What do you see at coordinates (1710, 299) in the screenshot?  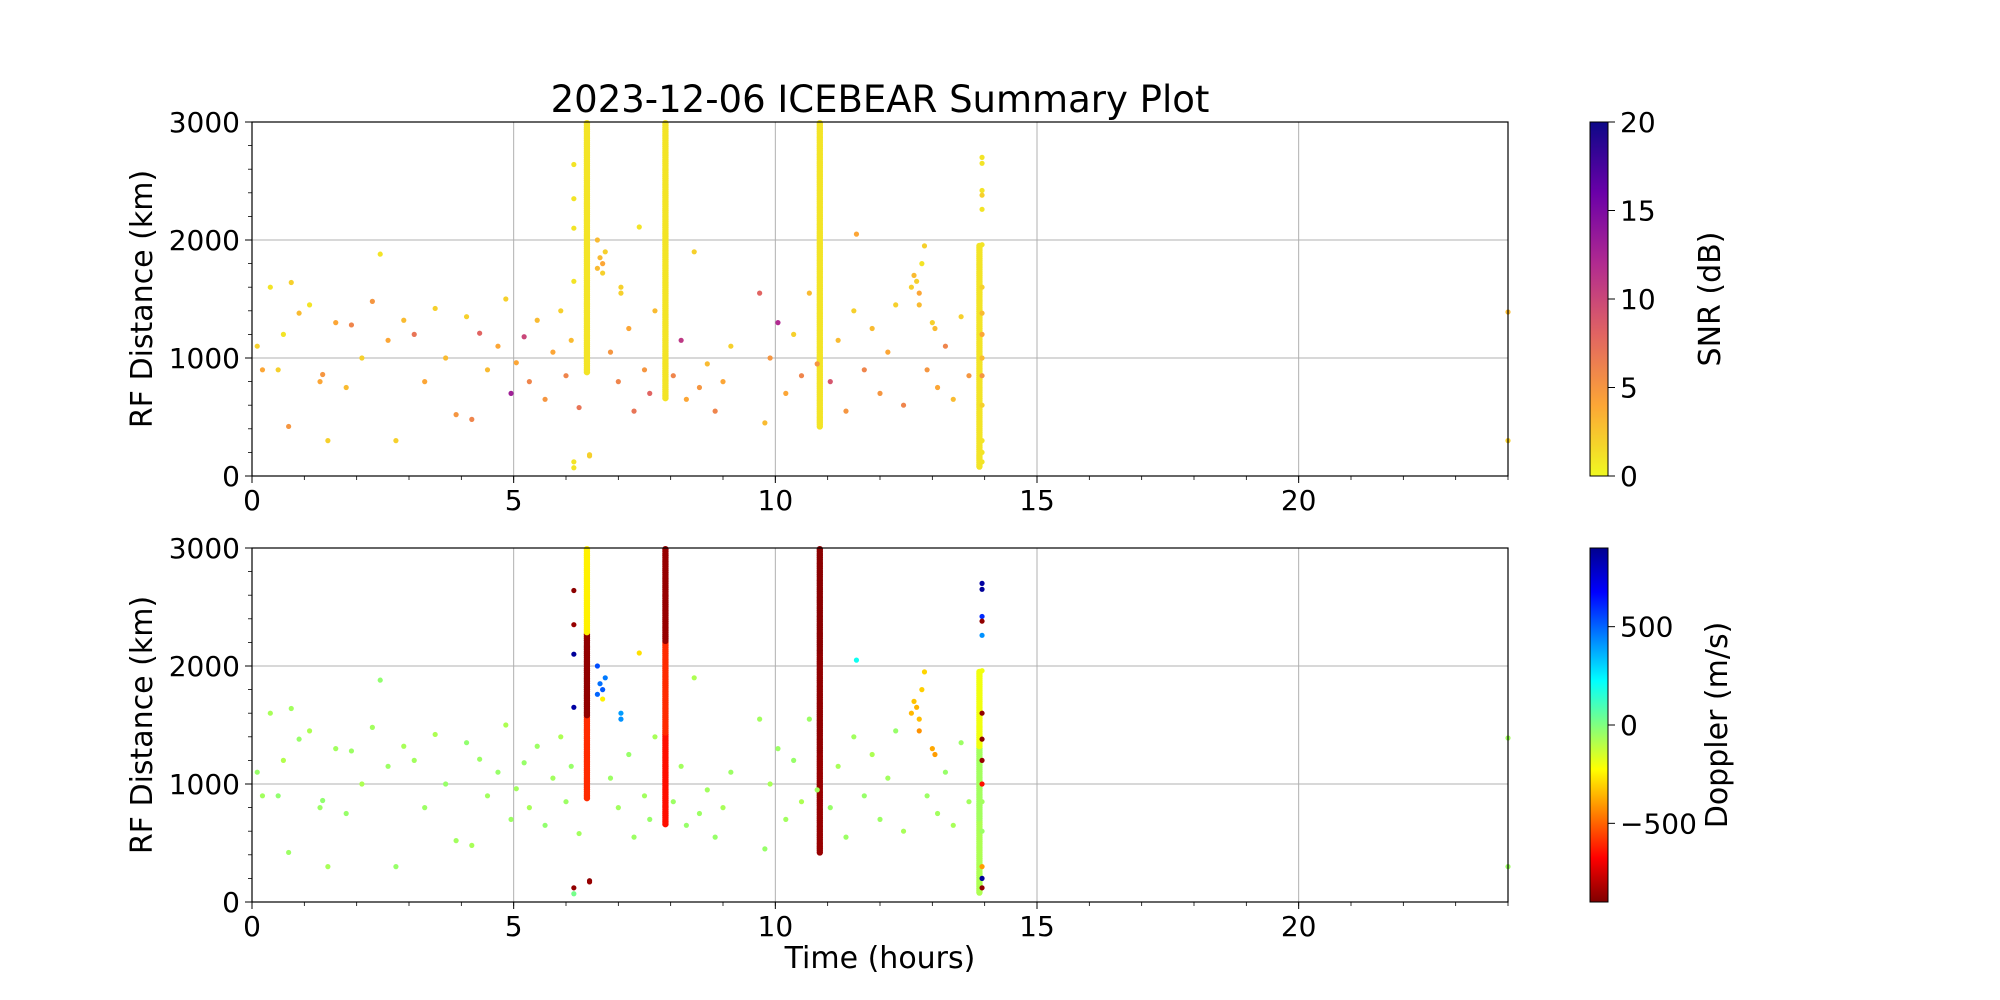 I see `snr-colorbar-label: SNR (dB)` at bounding box center [1710, 299].